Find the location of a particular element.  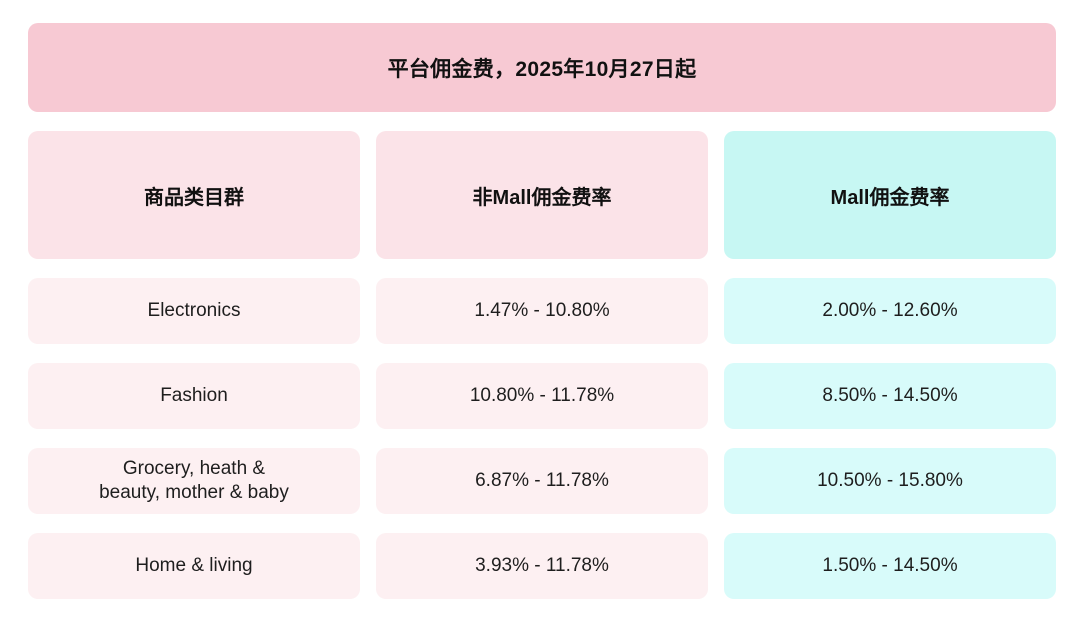

header-label-category: 商品类目群 is located at coordinates (194, 197).